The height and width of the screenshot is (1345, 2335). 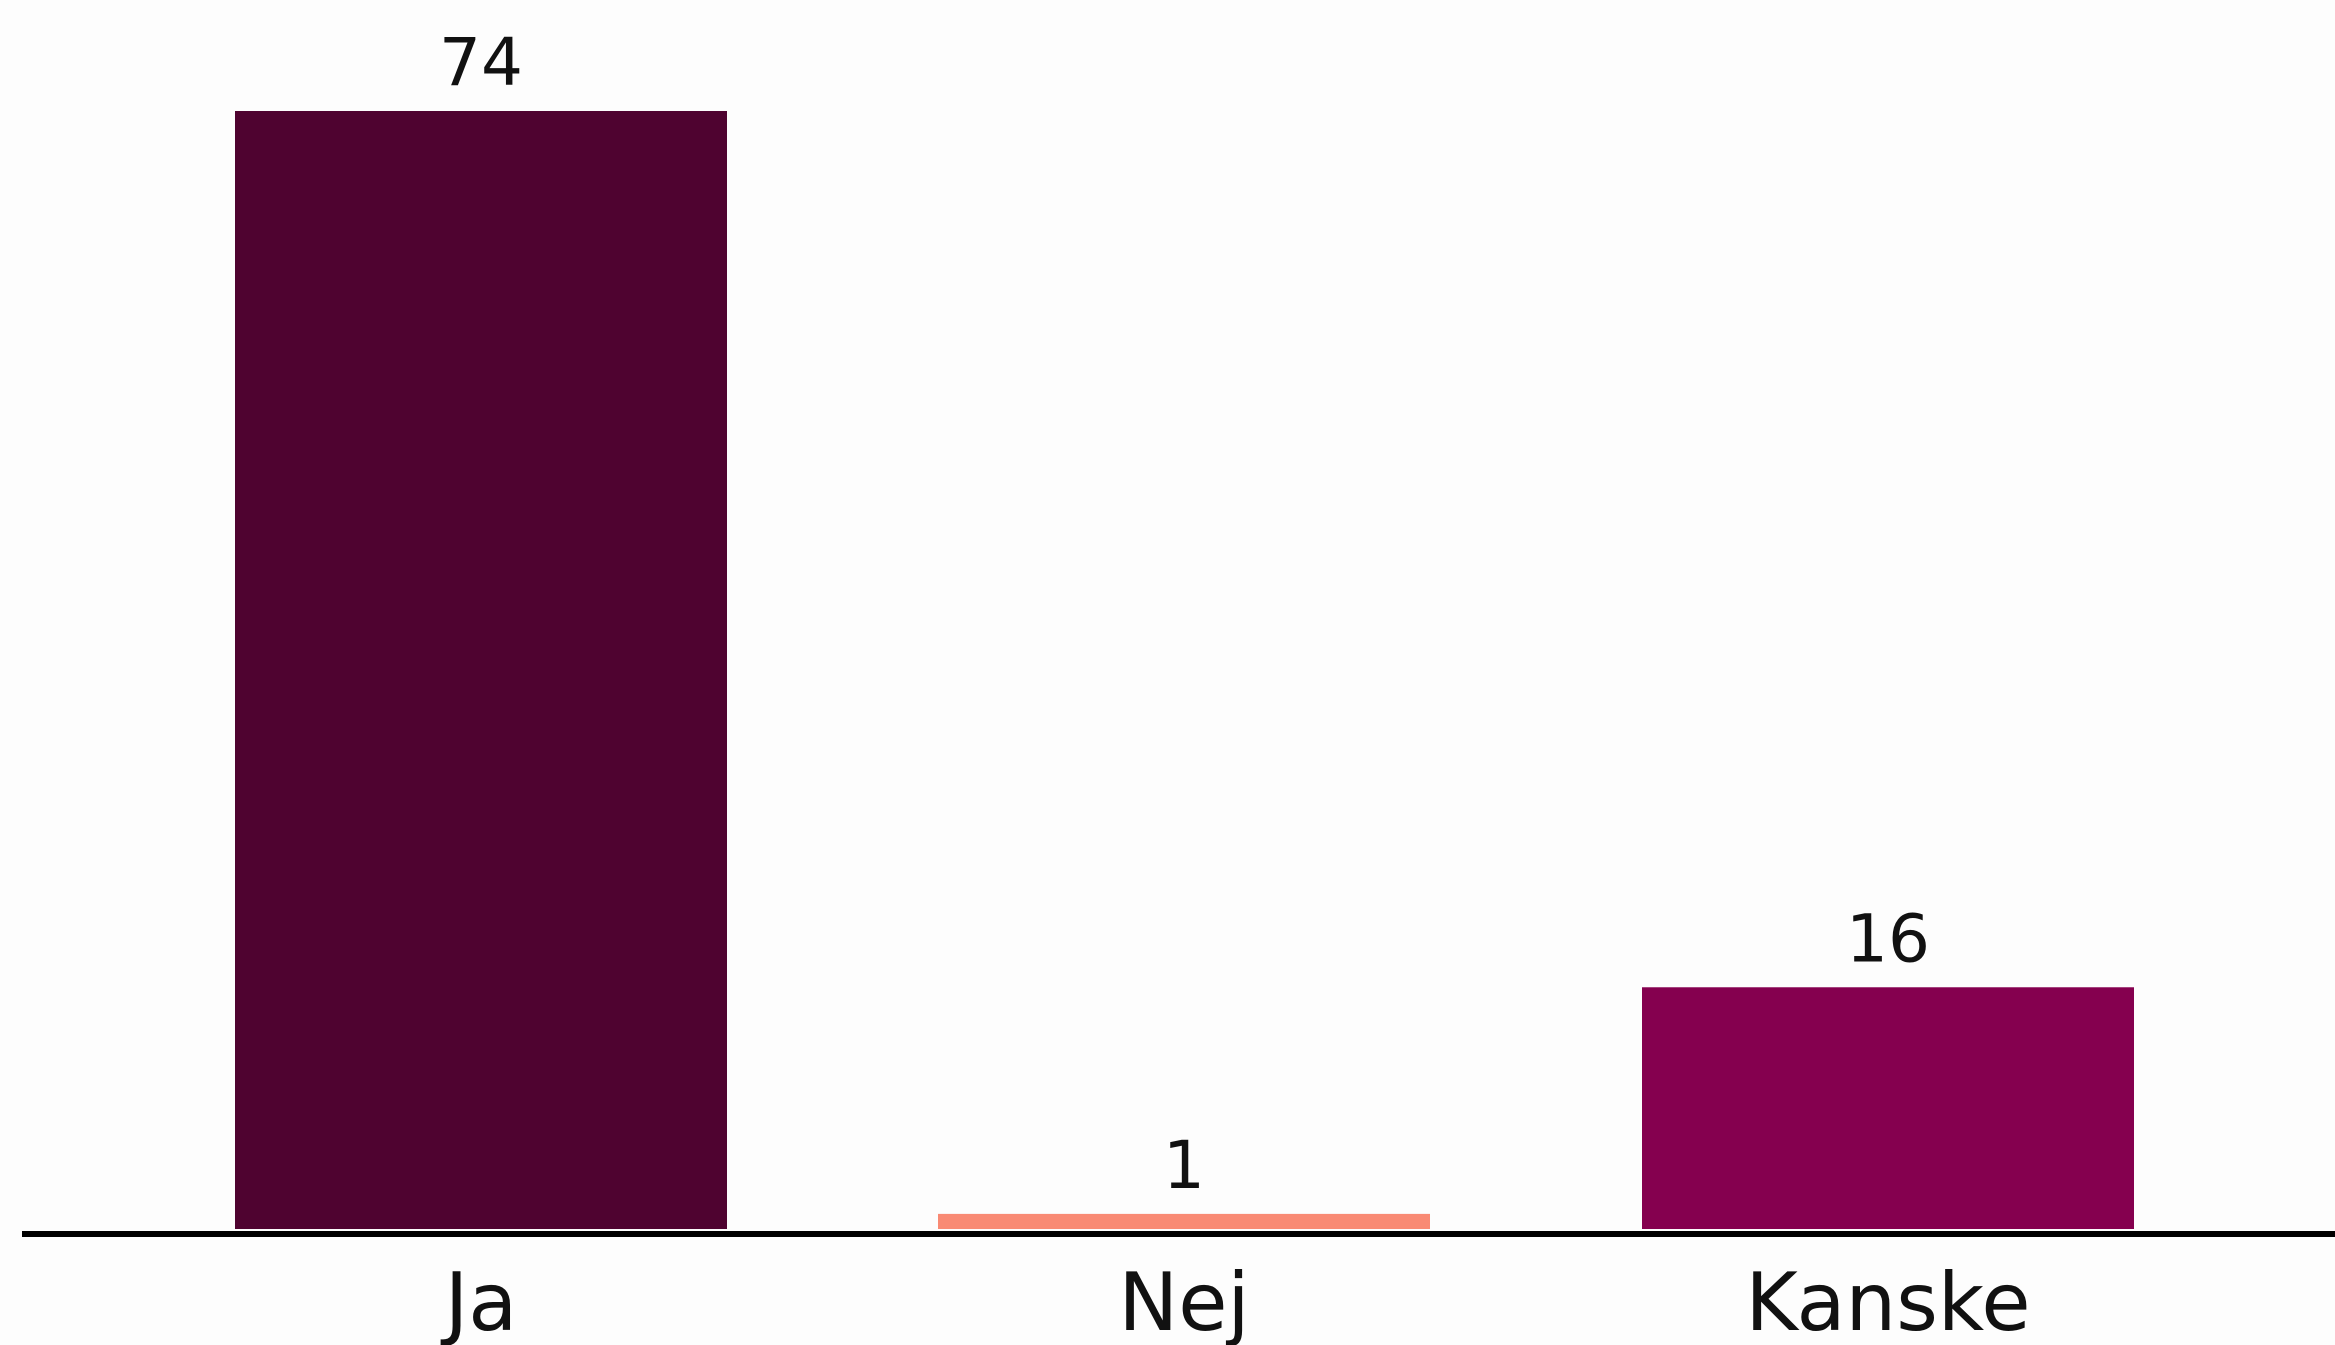 I want to click on bar-nej, so click(x=1184, y=1221).